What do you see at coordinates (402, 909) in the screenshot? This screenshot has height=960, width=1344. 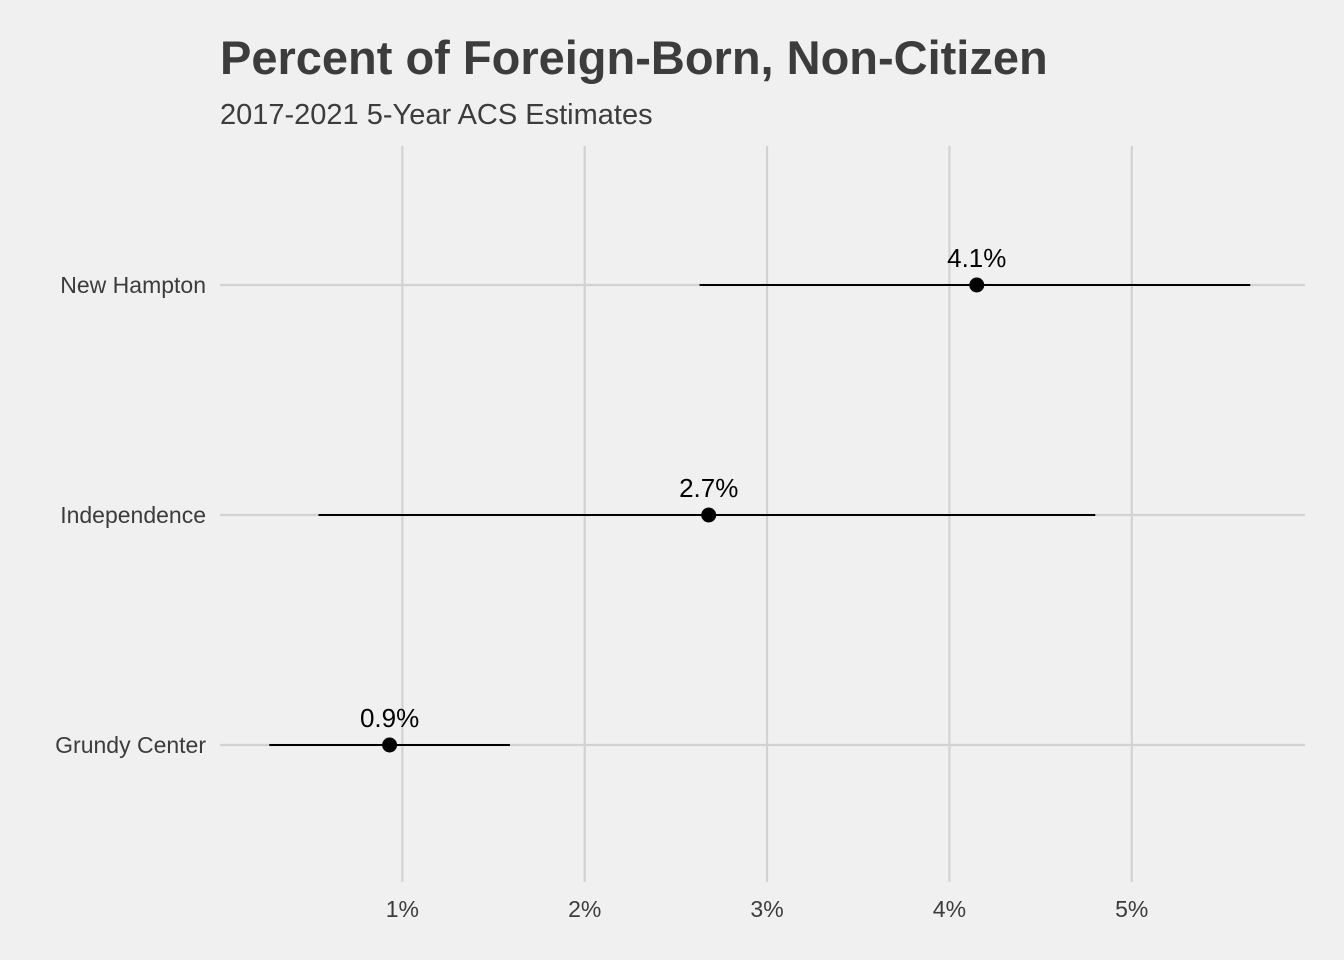 I see `x-tick-label: 1%` at bounding box center [402, 909].